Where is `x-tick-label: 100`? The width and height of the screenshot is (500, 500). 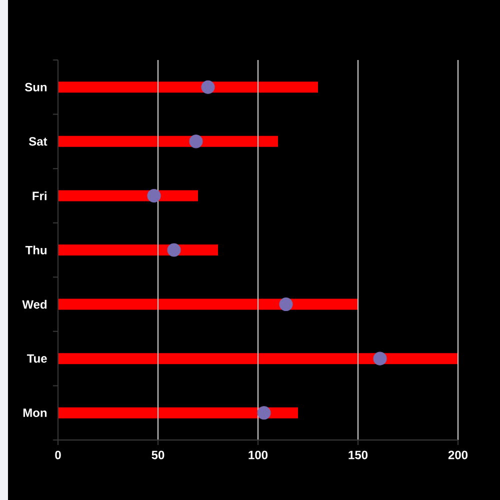 x-tick-label: 100 is located at coordinates (258, 455).